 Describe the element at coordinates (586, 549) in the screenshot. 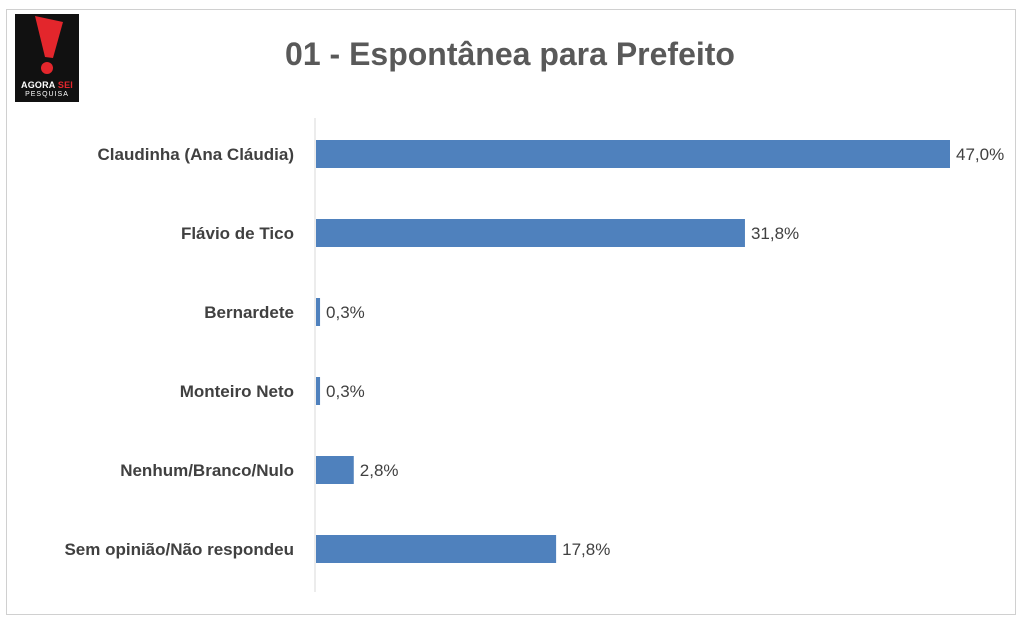

I see `data-label: 17,8%` at that location.